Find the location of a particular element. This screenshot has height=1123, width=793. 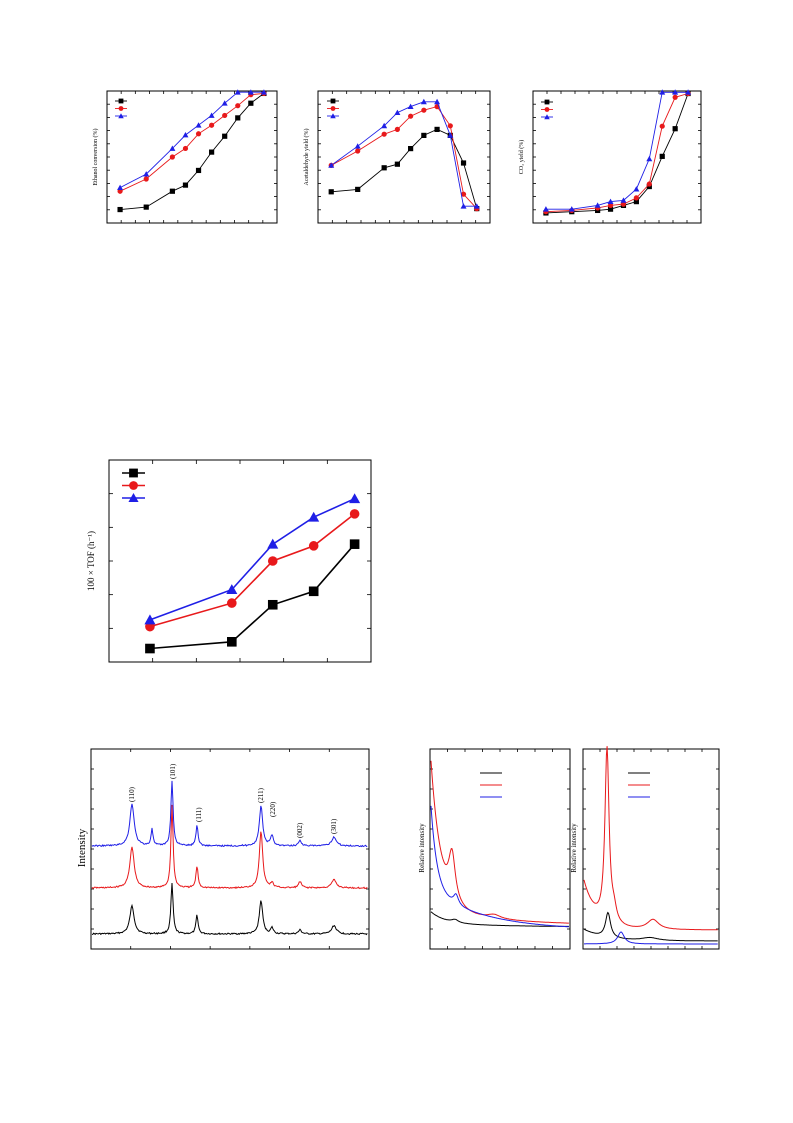

co2-y-axis-label: CO₂ yield (%) is located at coordinates (521, 157).